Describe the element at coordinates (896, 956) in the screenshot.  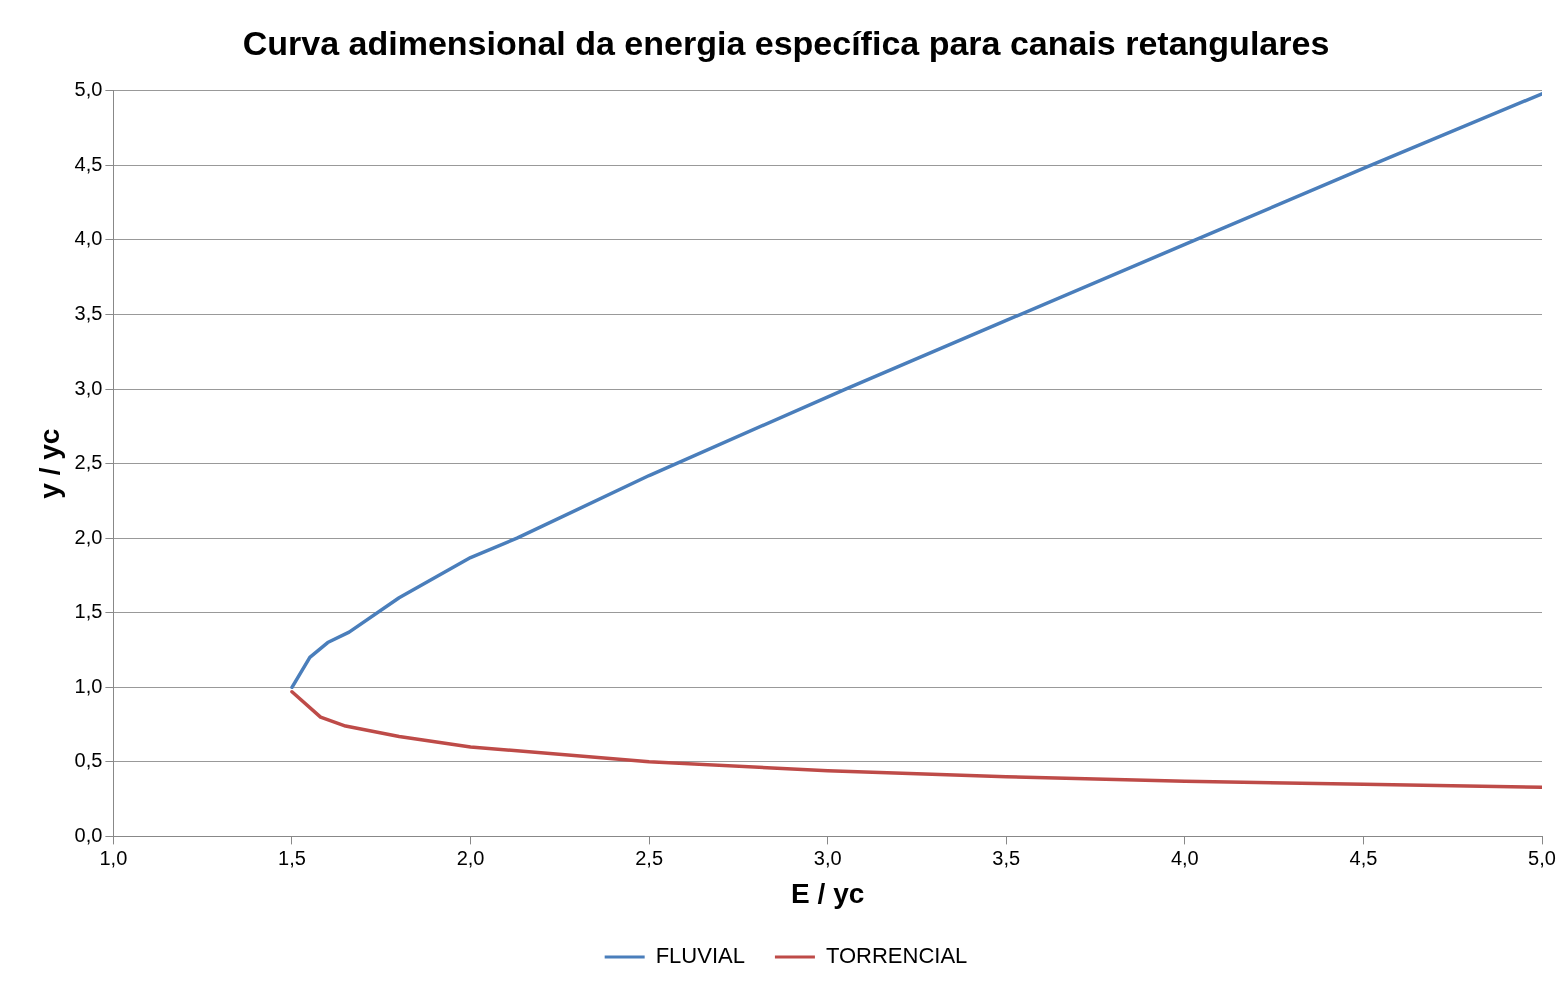
I see `legend-label: TORRENCIAL` at that location.